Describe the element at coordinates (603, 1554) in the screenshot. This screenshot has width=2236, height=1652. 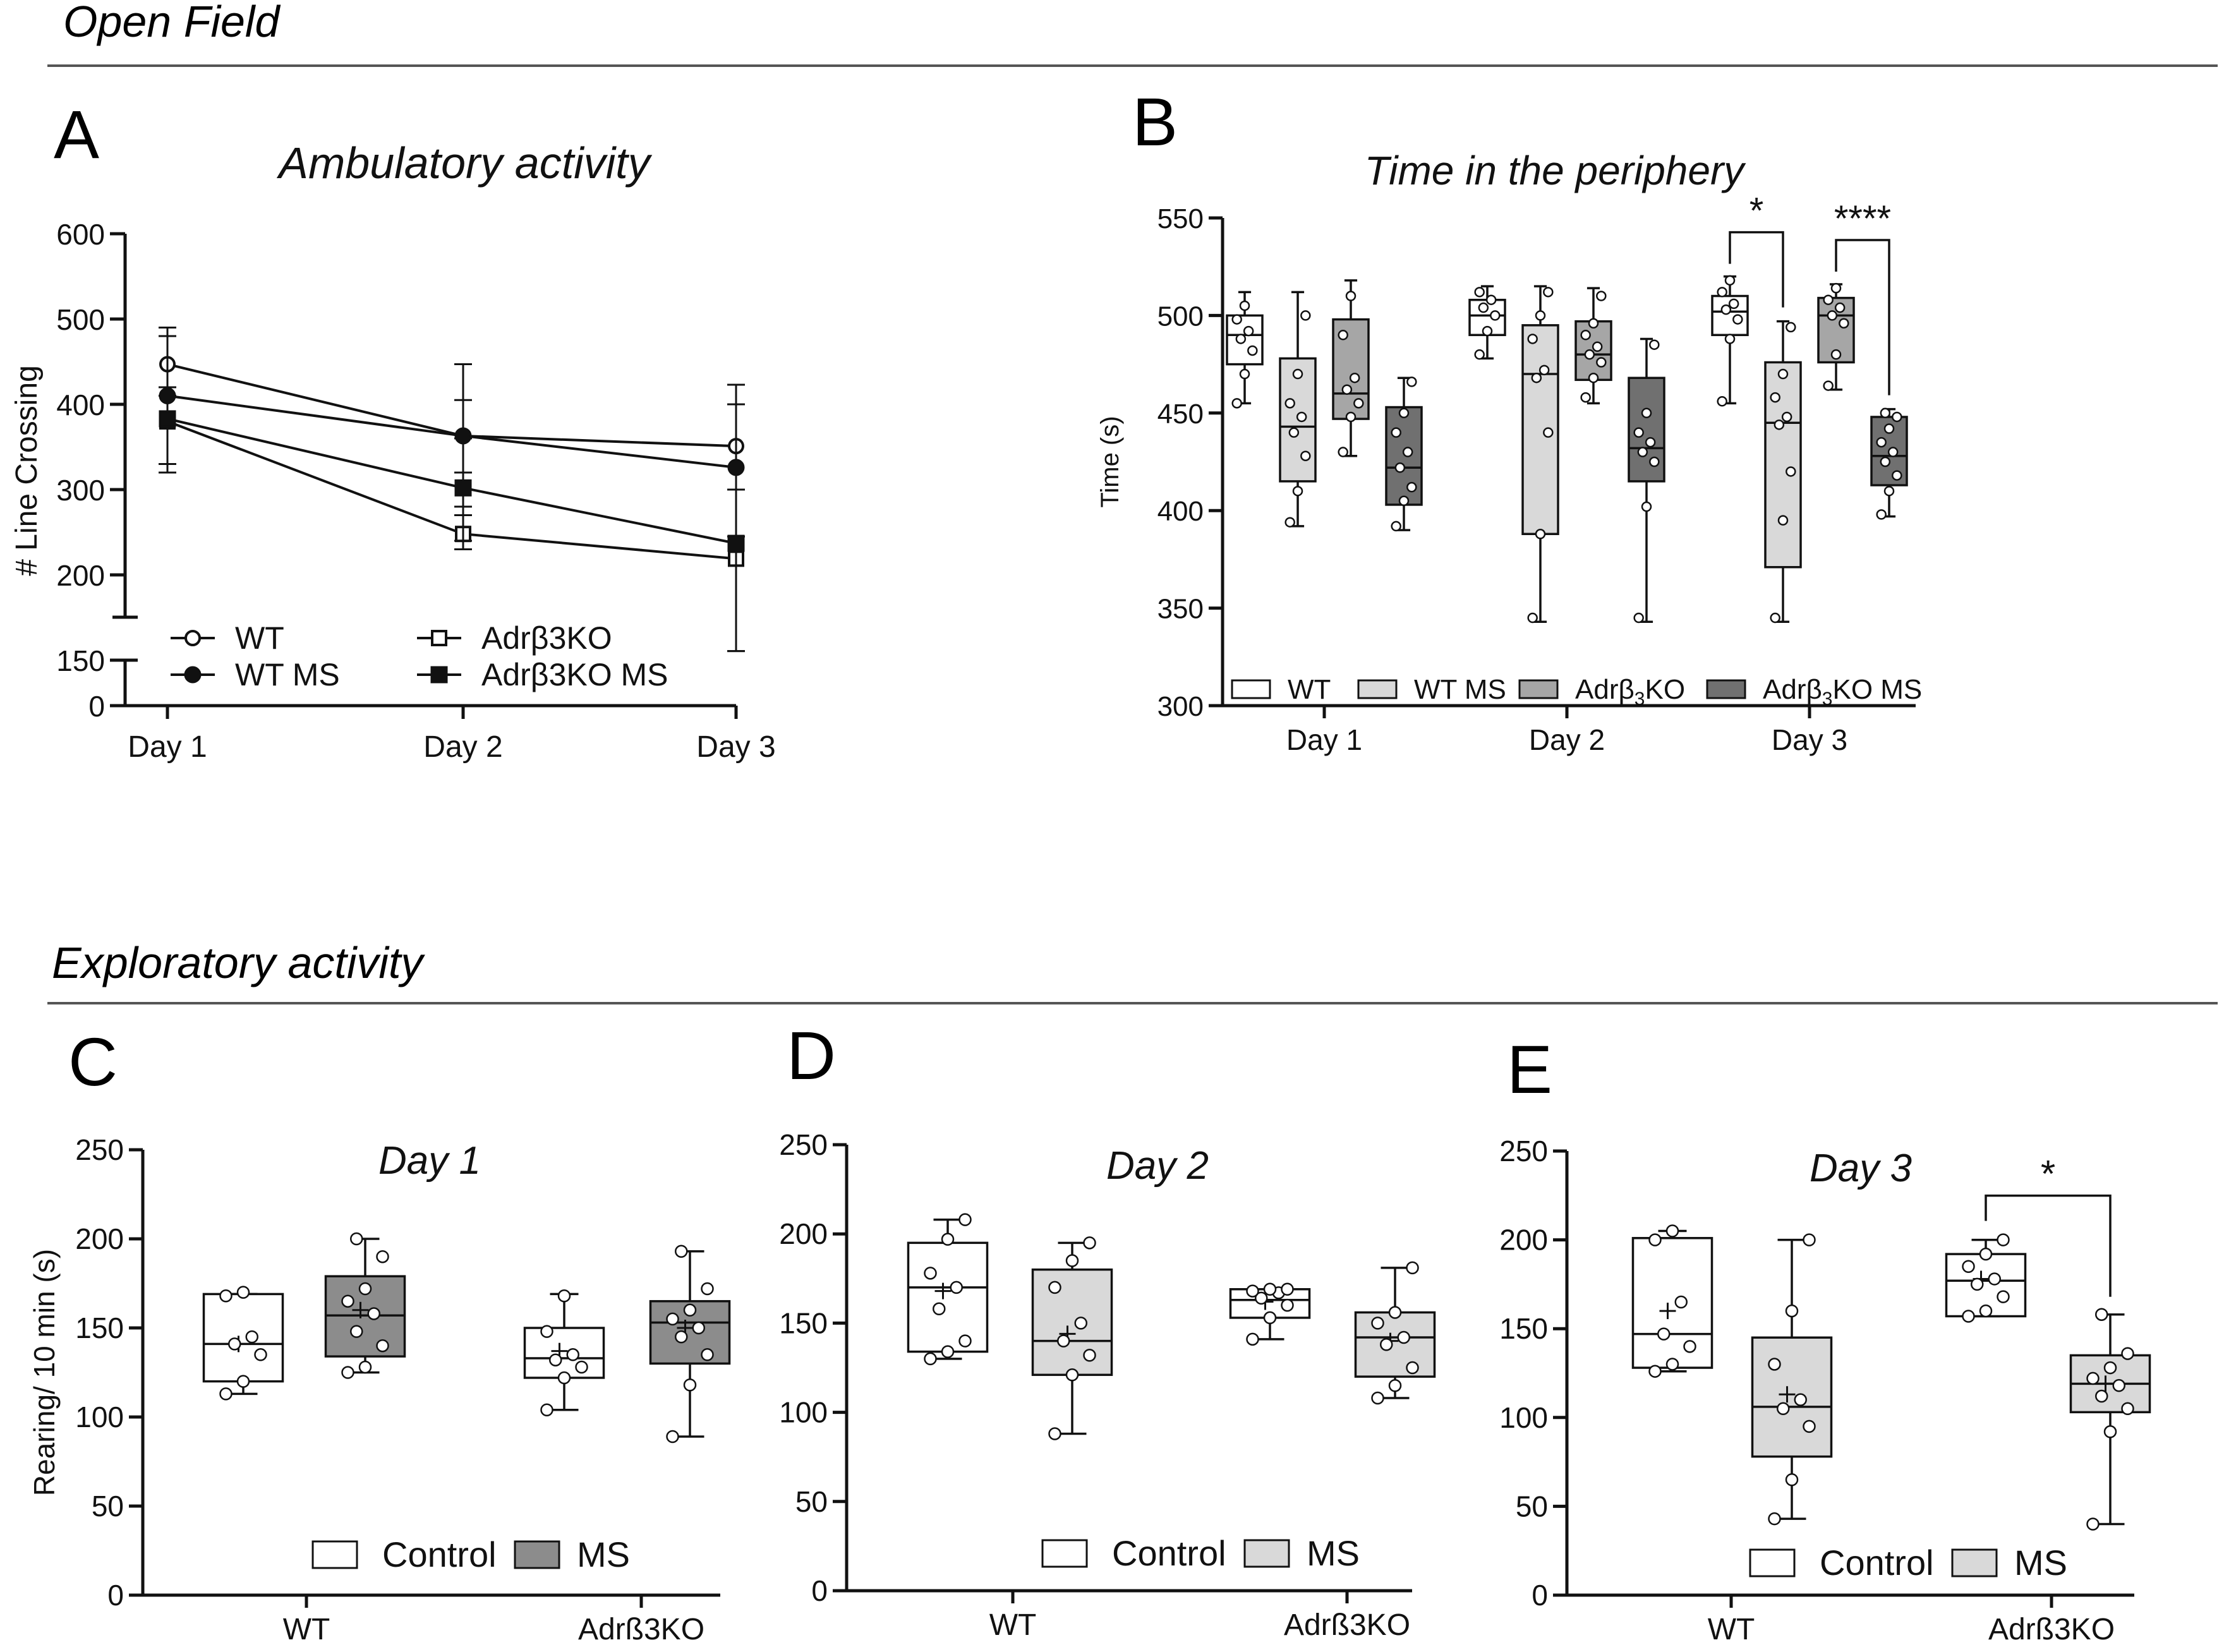
I see `legend-label: MS` at that location.